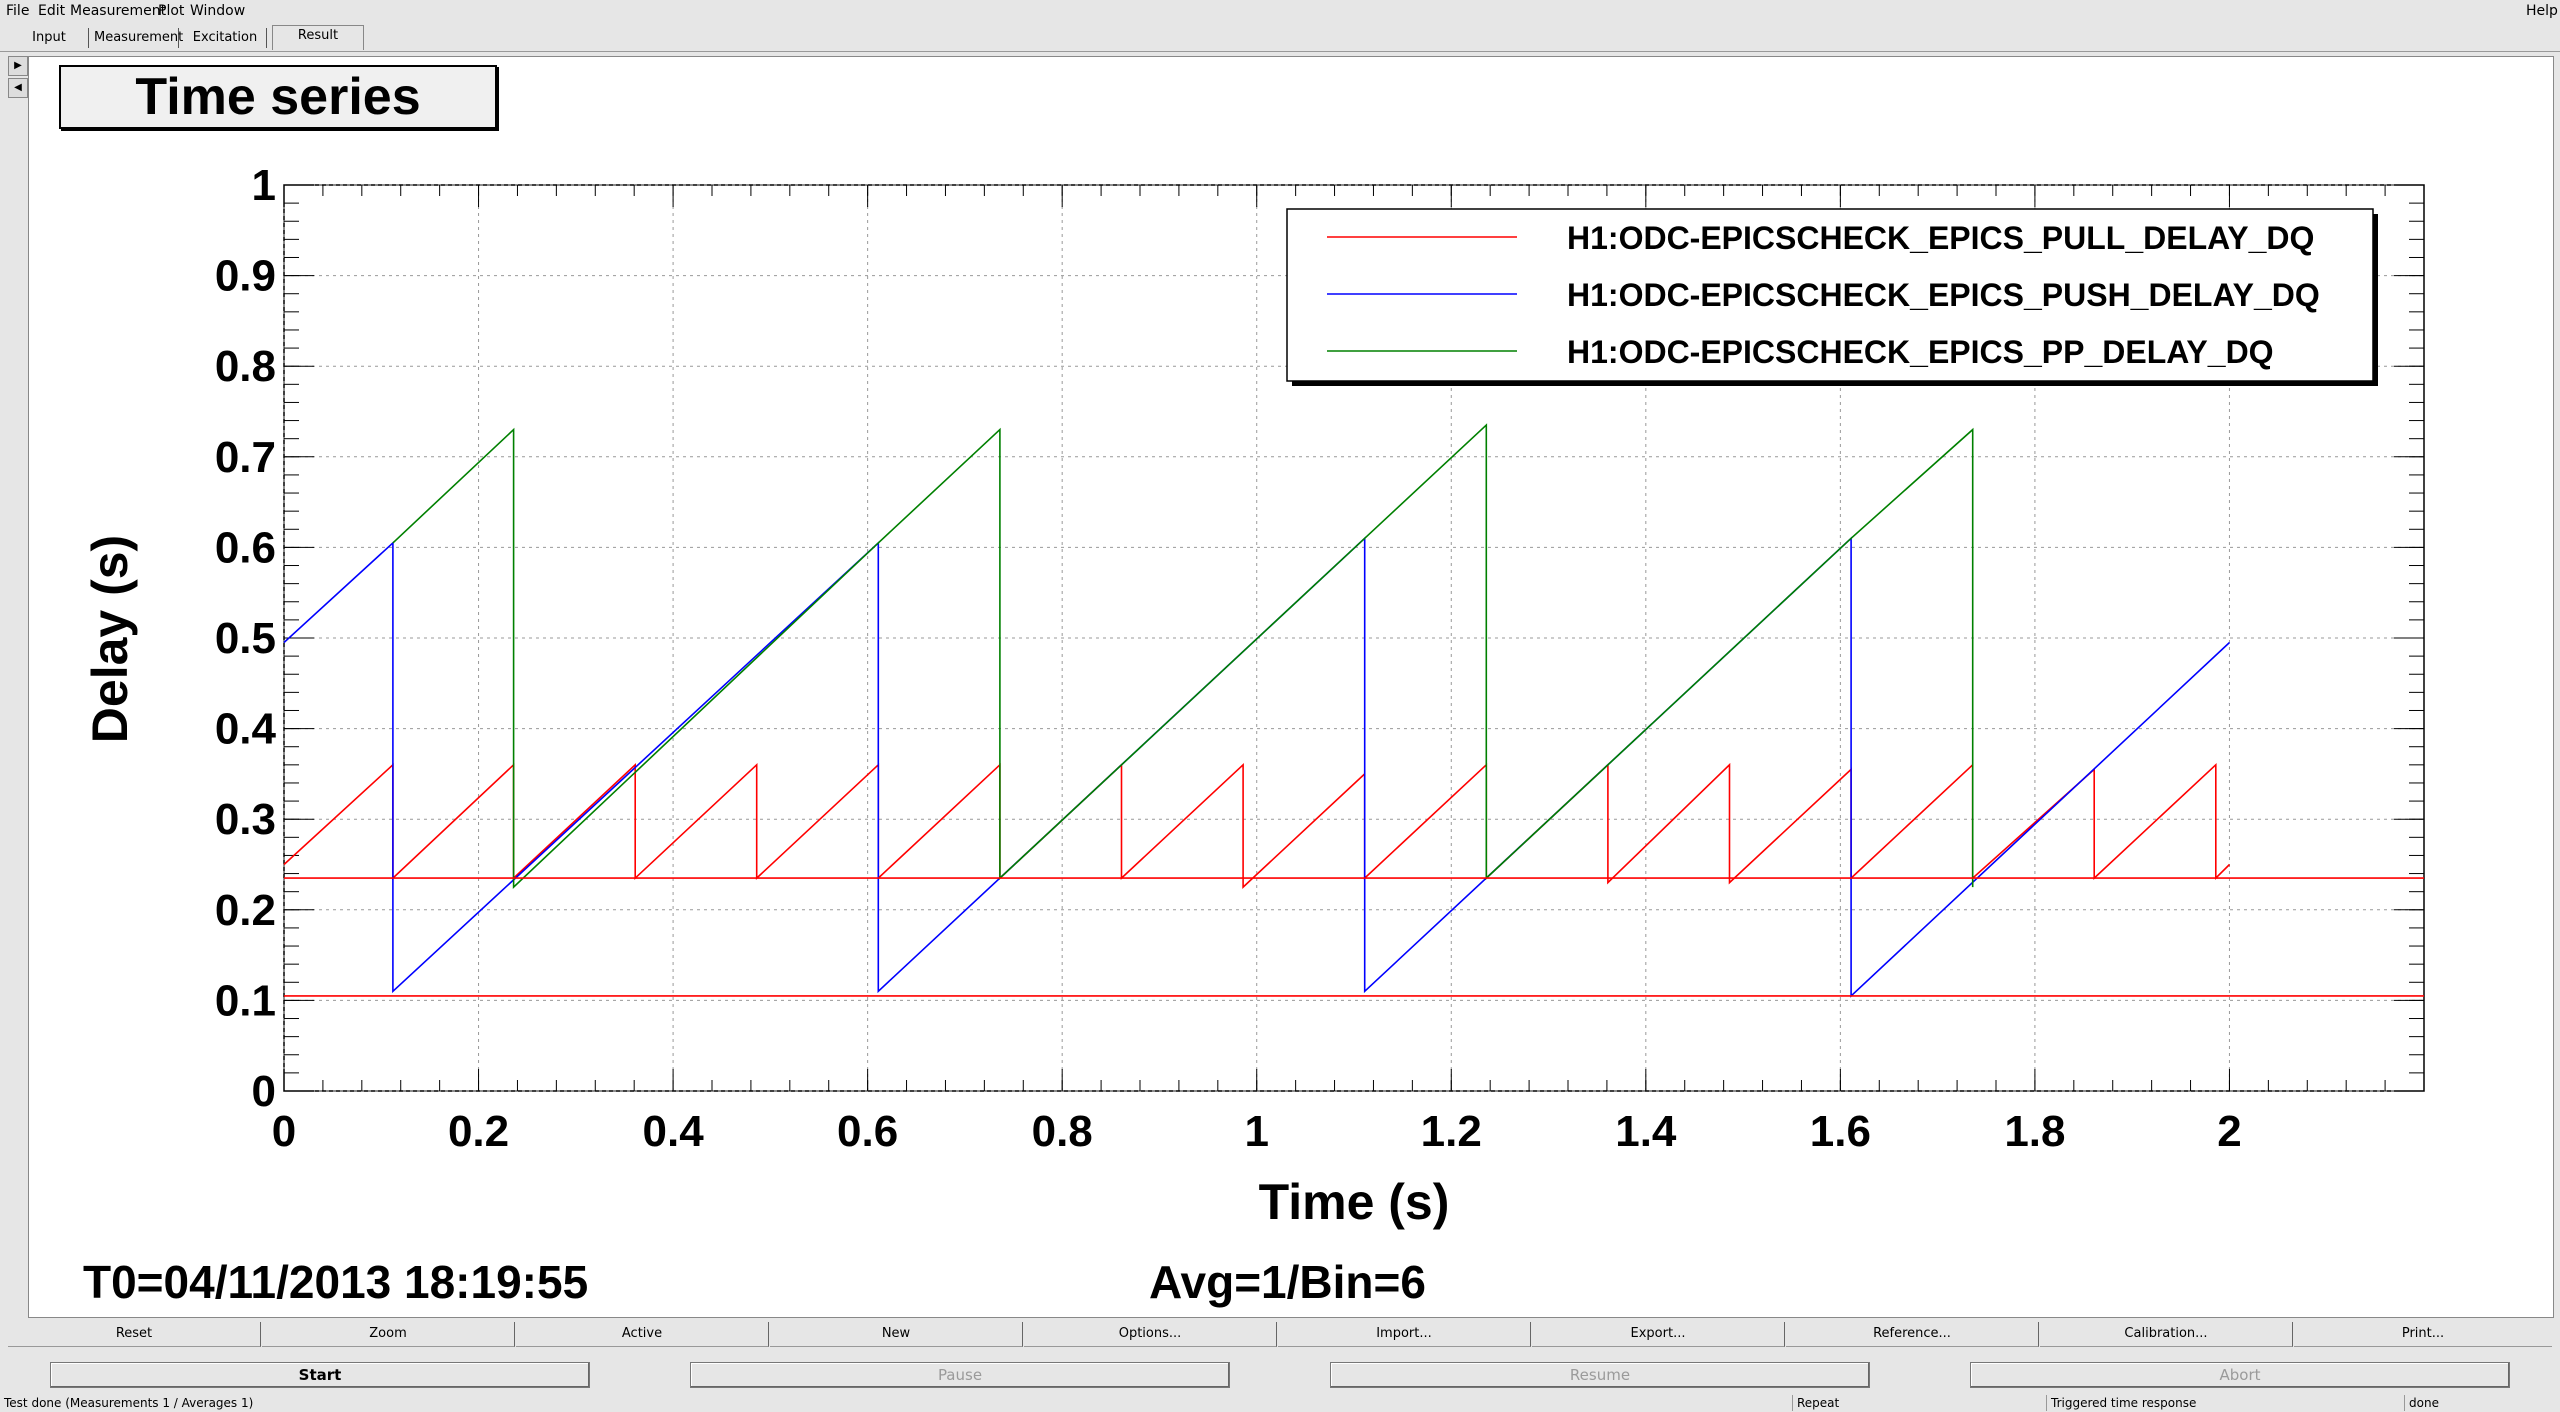 Image resolution: width=2560 pixels, height=1412 pixels. What do you see at coordinates (118, 11) in the screenshot?
I see `menu-measurement: Measurement` at bounding box center [118, 11].